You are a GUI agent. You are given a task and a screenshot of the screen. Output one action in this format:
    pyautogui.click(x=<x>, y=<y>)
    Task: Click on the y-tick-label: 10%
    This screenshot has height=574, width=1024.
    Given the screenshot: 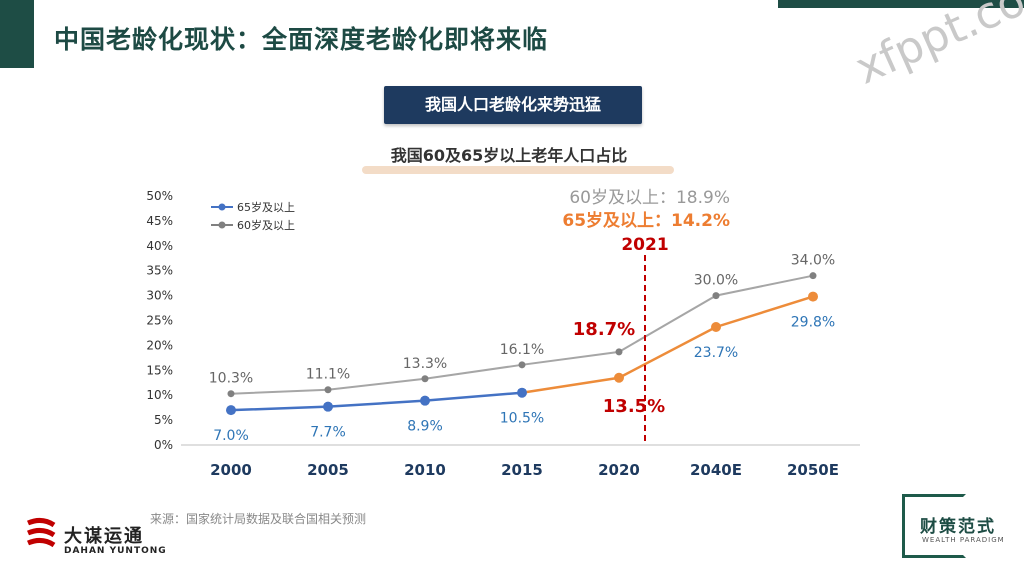 What is the action you would take?
    pyautogui.click(x=159, y=395)
    